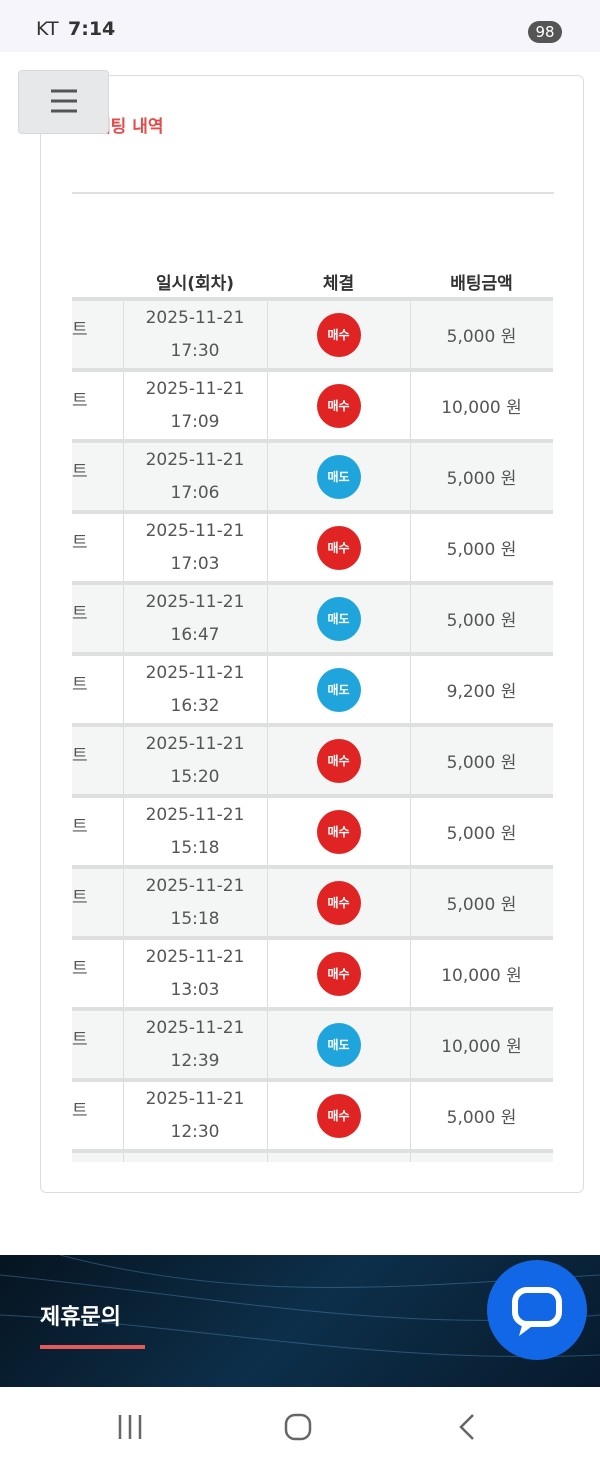 The image size is (600, 1471). I want to click on table-row: 트 2025-11-21 15:18 매수 5,000 원, so click(312, 829).